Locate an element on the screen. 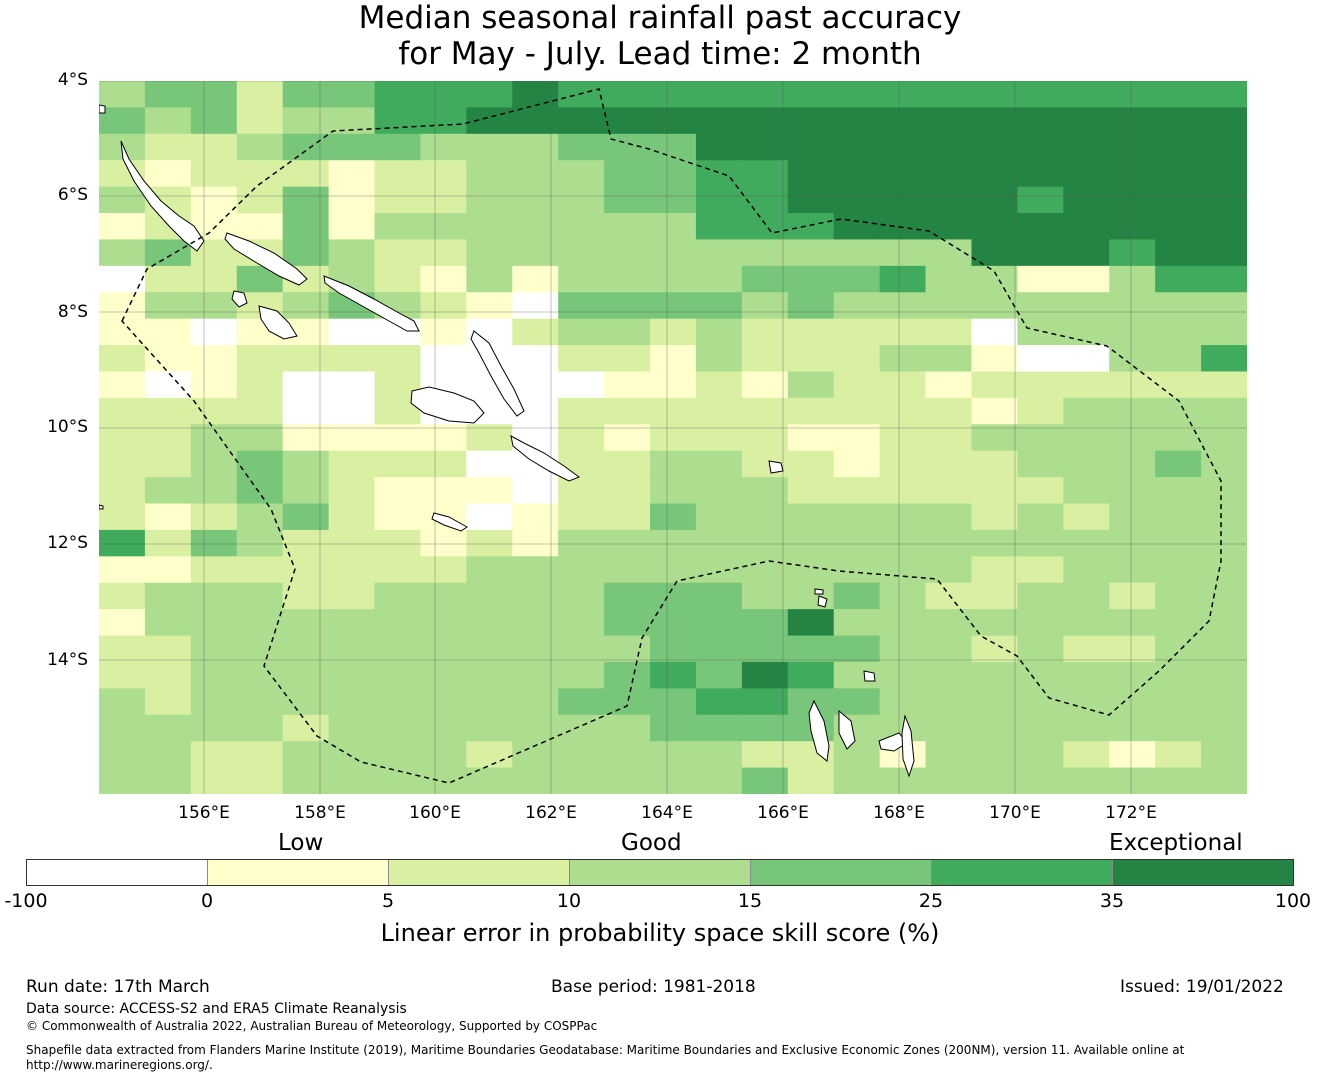  island-choiseul is located at coordinates (266, 259).